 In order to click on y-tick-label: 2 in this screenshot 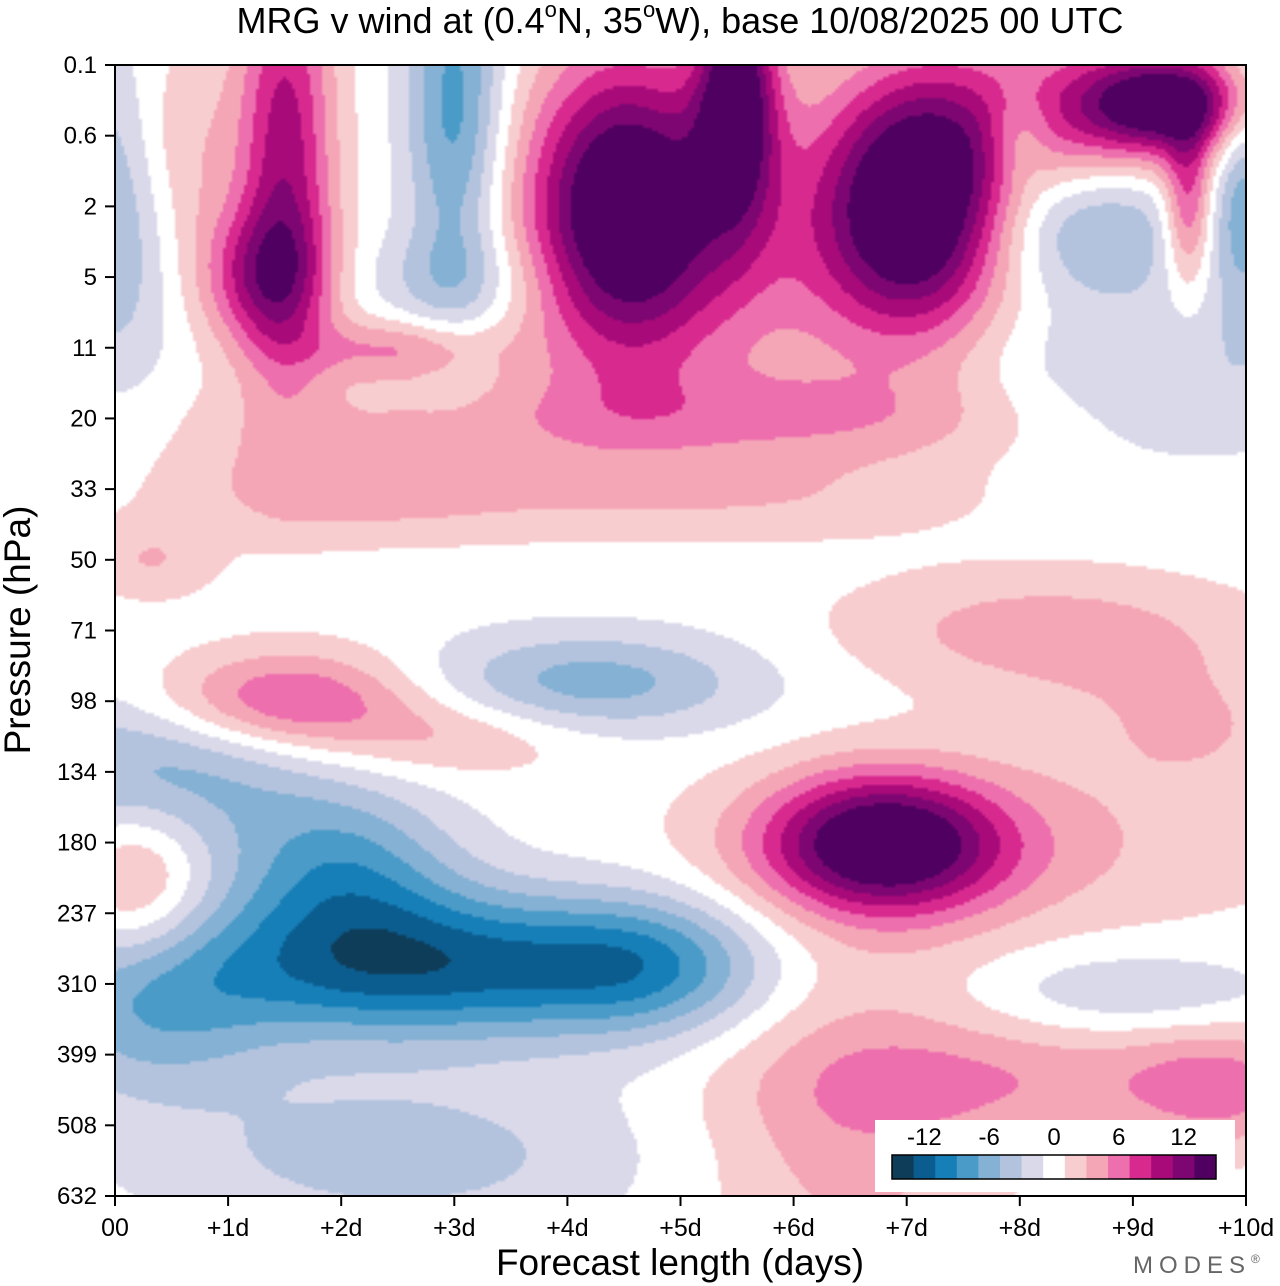, I will do `click(90, 206)`.